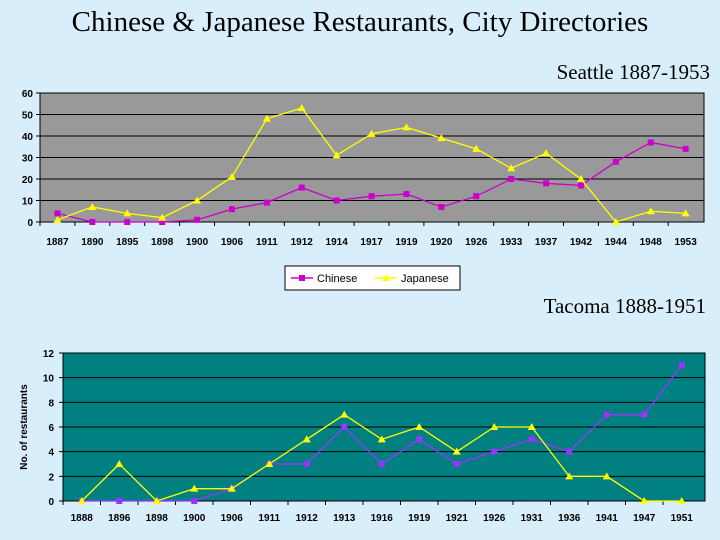 Image resolution: width=720 pixels, height=540 pixels. Describe the element at coordinates (372, 278) in the screenshot. I see `legend-box` at that location.